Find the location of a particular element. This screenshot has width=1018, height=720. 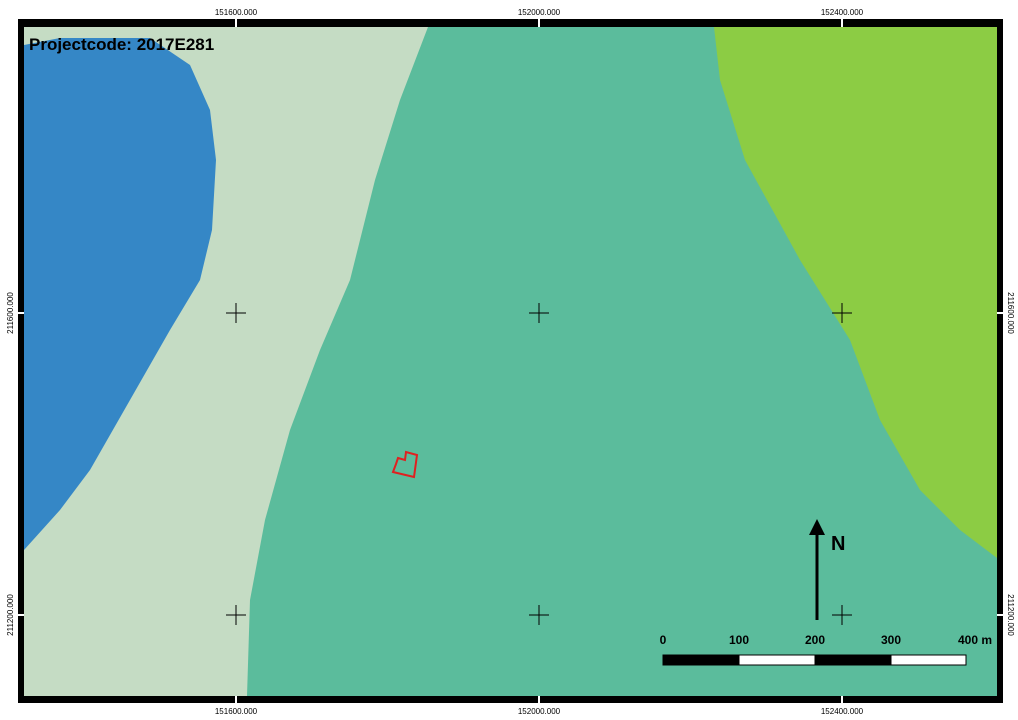

north-label: N is located at coordinates (838, 544).